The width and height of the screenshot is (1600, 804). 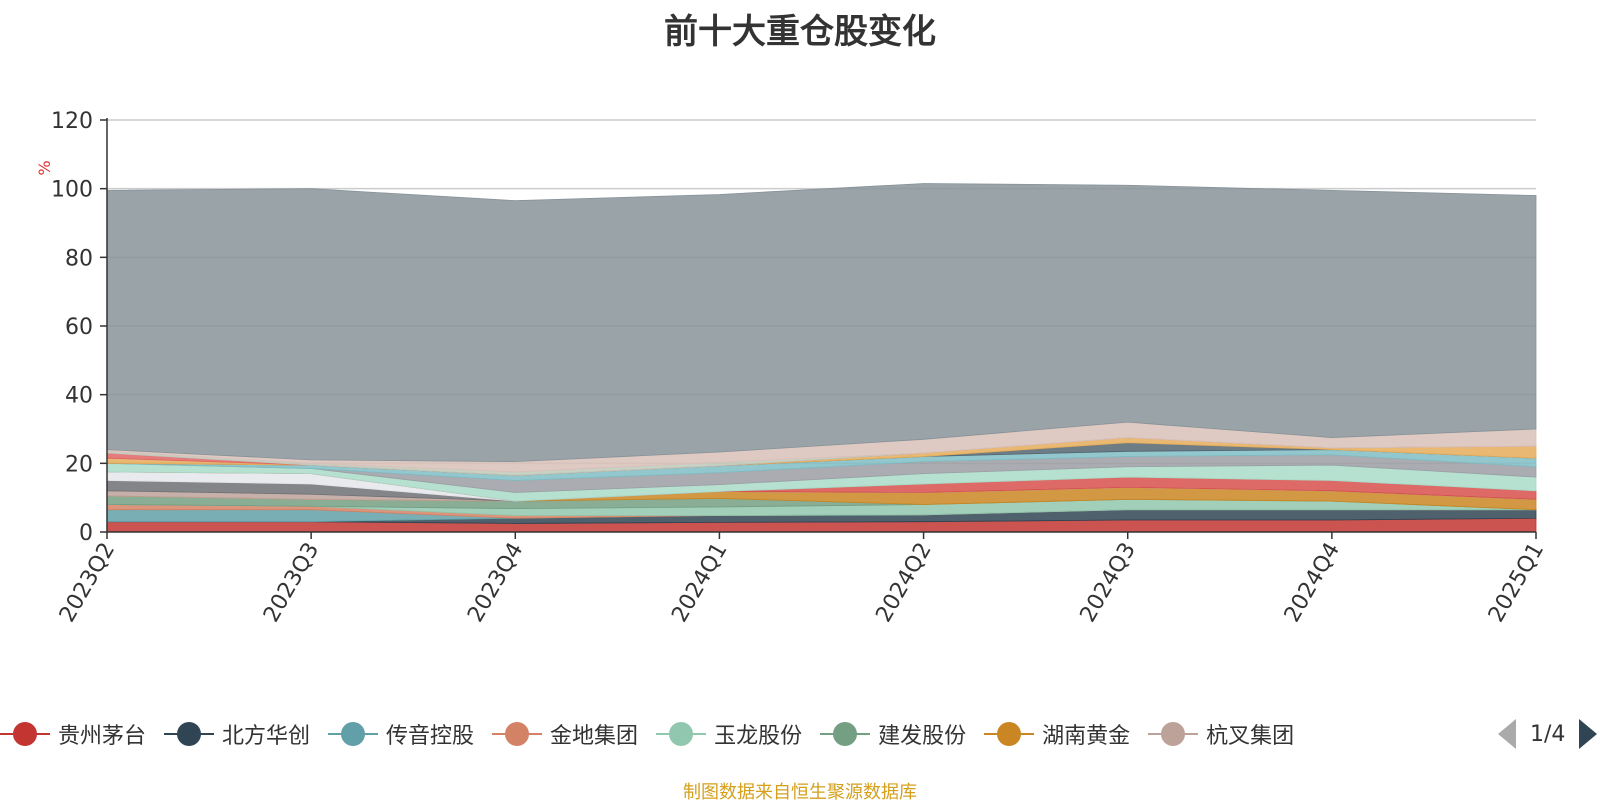 What do you see at coordinates (79, 396) in the screenshot?
I see `y-tick-label: 40` at bounding box center [79, 396].